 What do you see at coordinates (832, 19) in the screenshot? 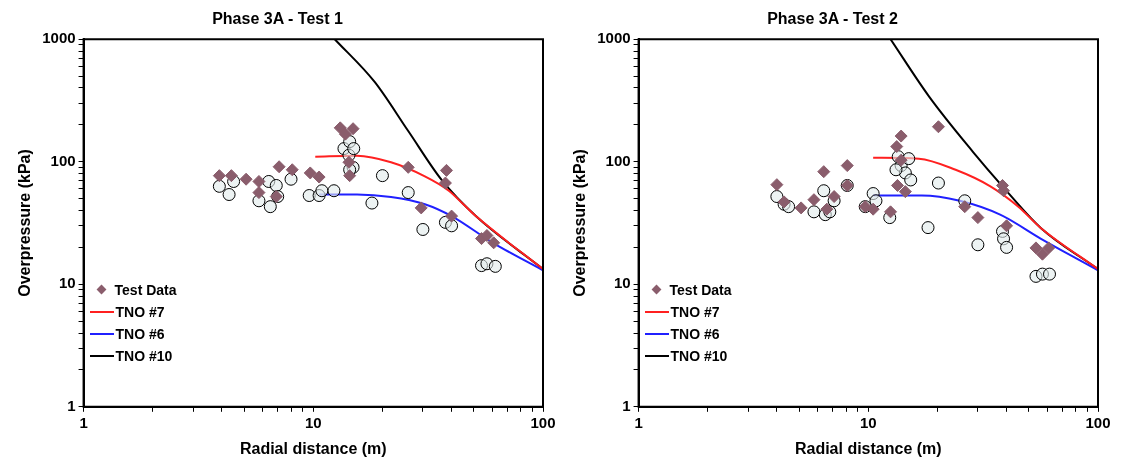
I see `chart-title: Phase 3A - Test 2` at bounding box center [832, 19].